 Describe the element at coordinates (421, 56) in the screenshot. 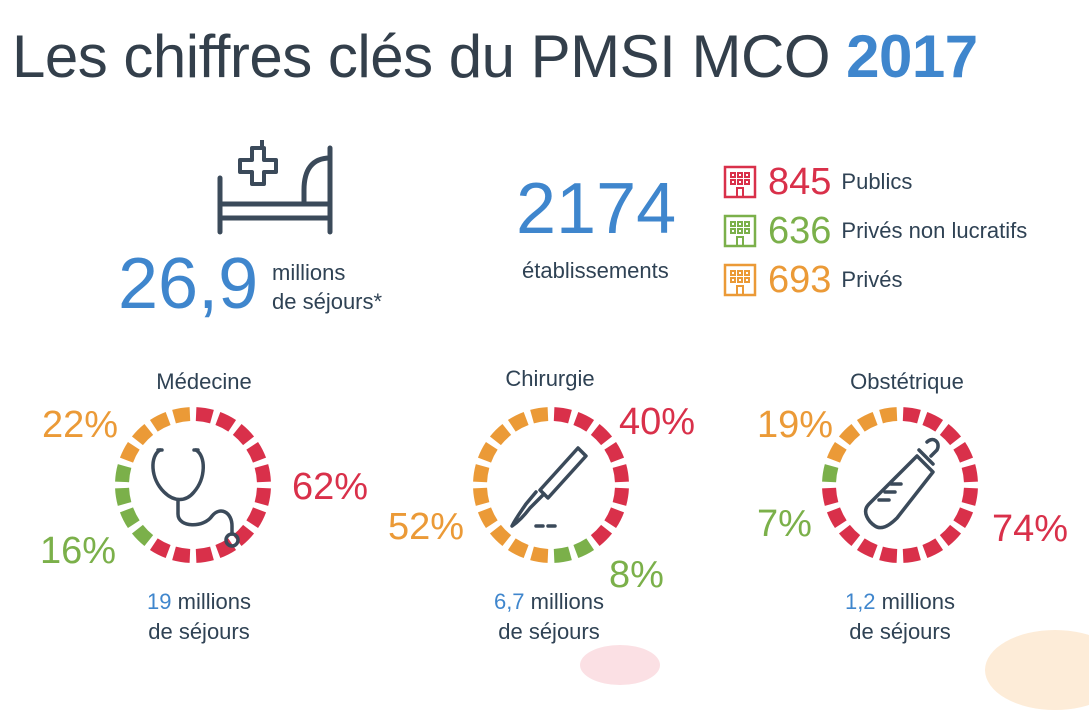

I see `title-text: Les chiffres clés du PMSI MCO` at that location.